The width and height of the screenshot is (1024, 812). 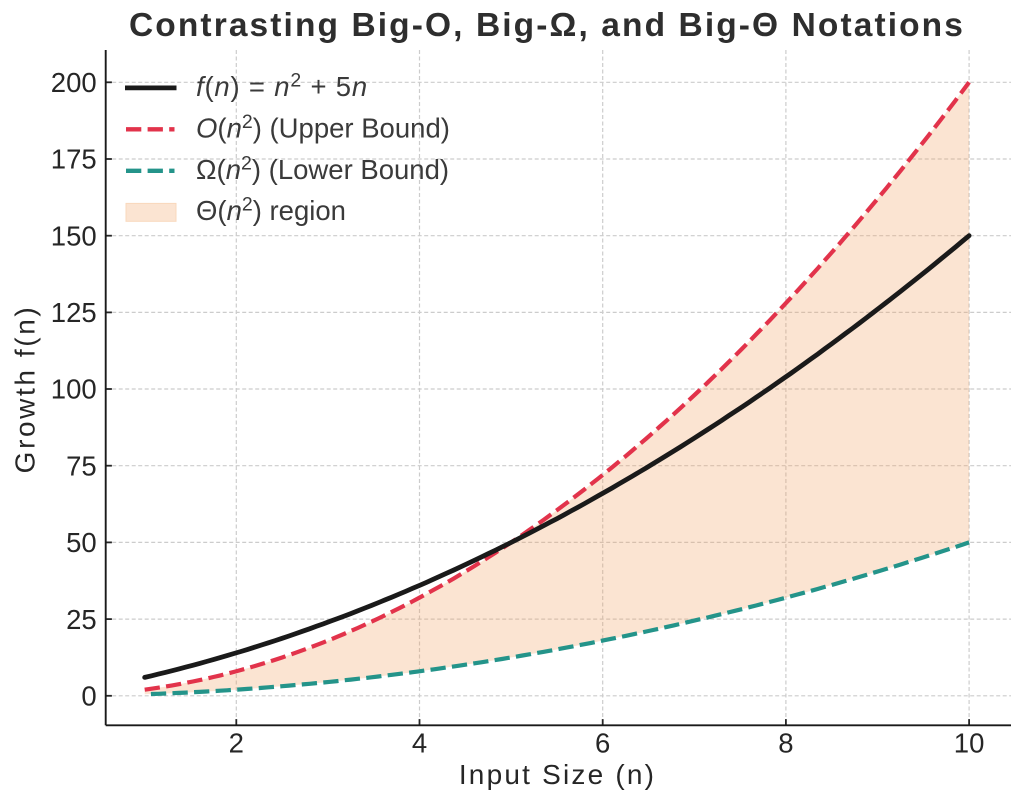 I want to click on svg-text: 125, so click(x=74, y=312).